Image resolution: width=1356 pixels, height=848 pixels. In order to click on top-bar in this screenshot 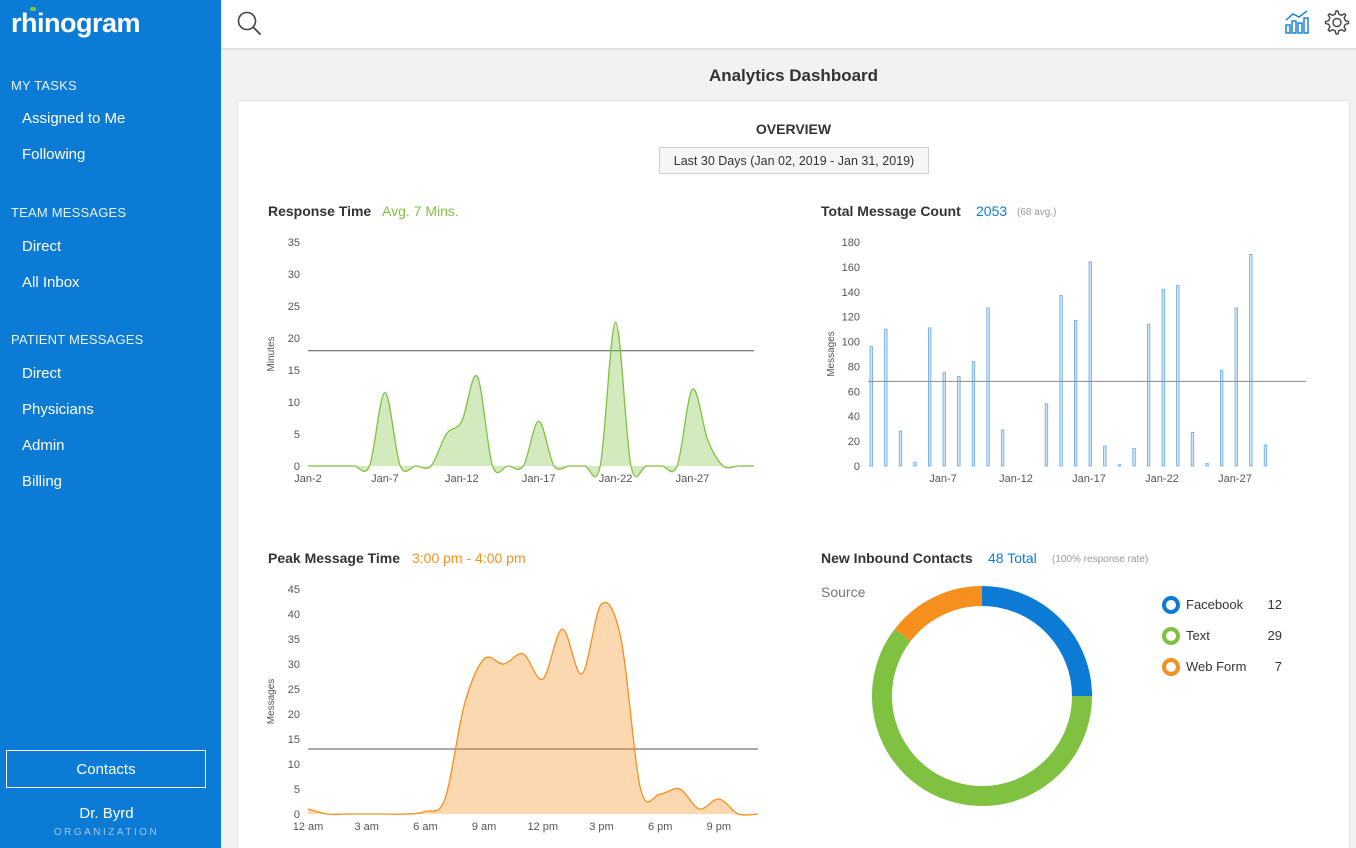, I will do `click(788, 25)`.